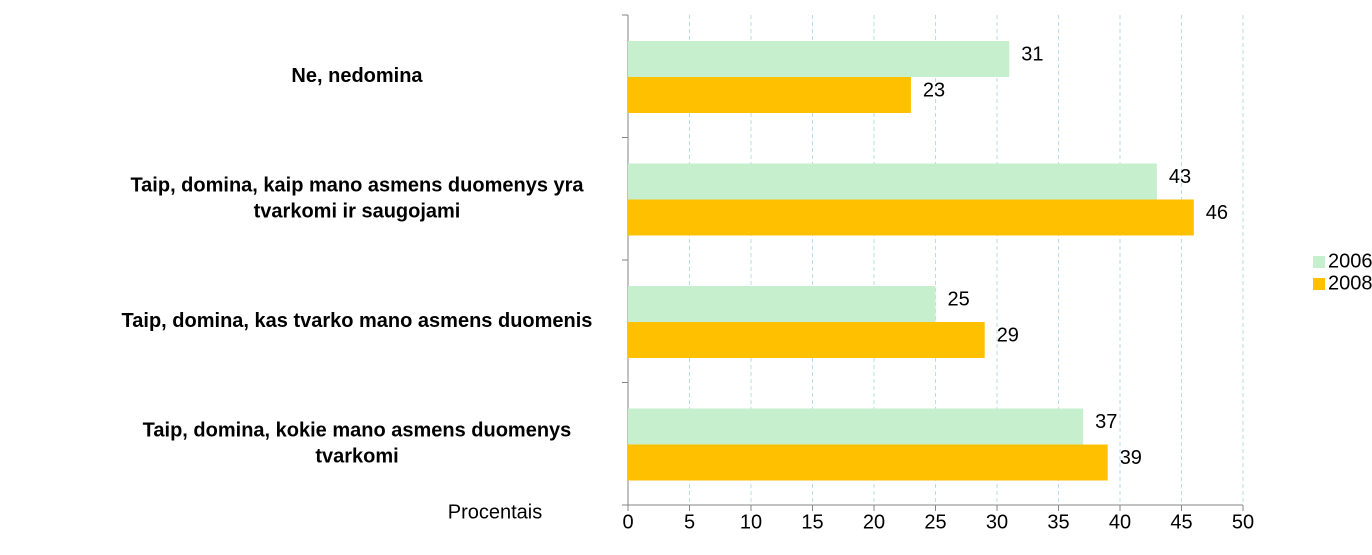 The height and width of the screenshot is (555, 1372). I want to click on x-tick-label: 10, so click(751, 522).